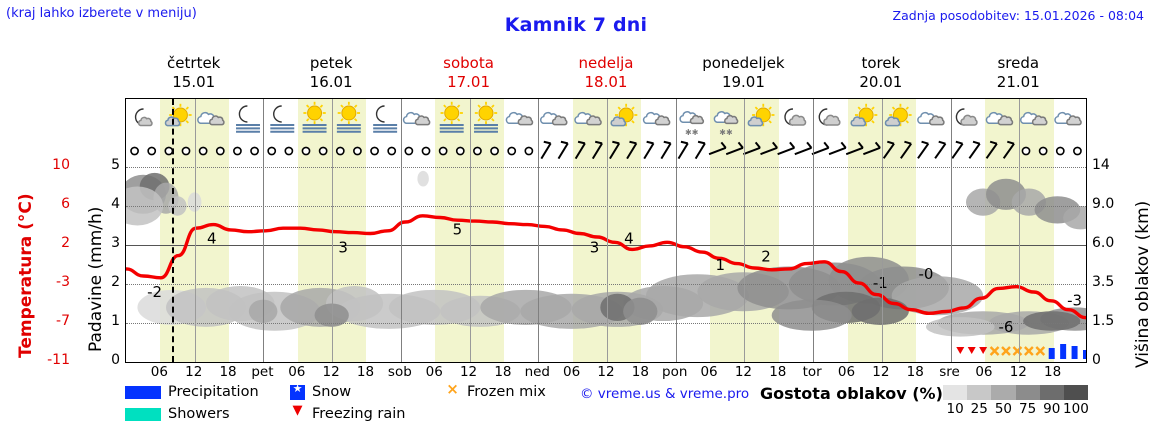  Describe the element at coordinates (458, 230) in the screenshot. I see `temperature-value-label: 5` at that location.